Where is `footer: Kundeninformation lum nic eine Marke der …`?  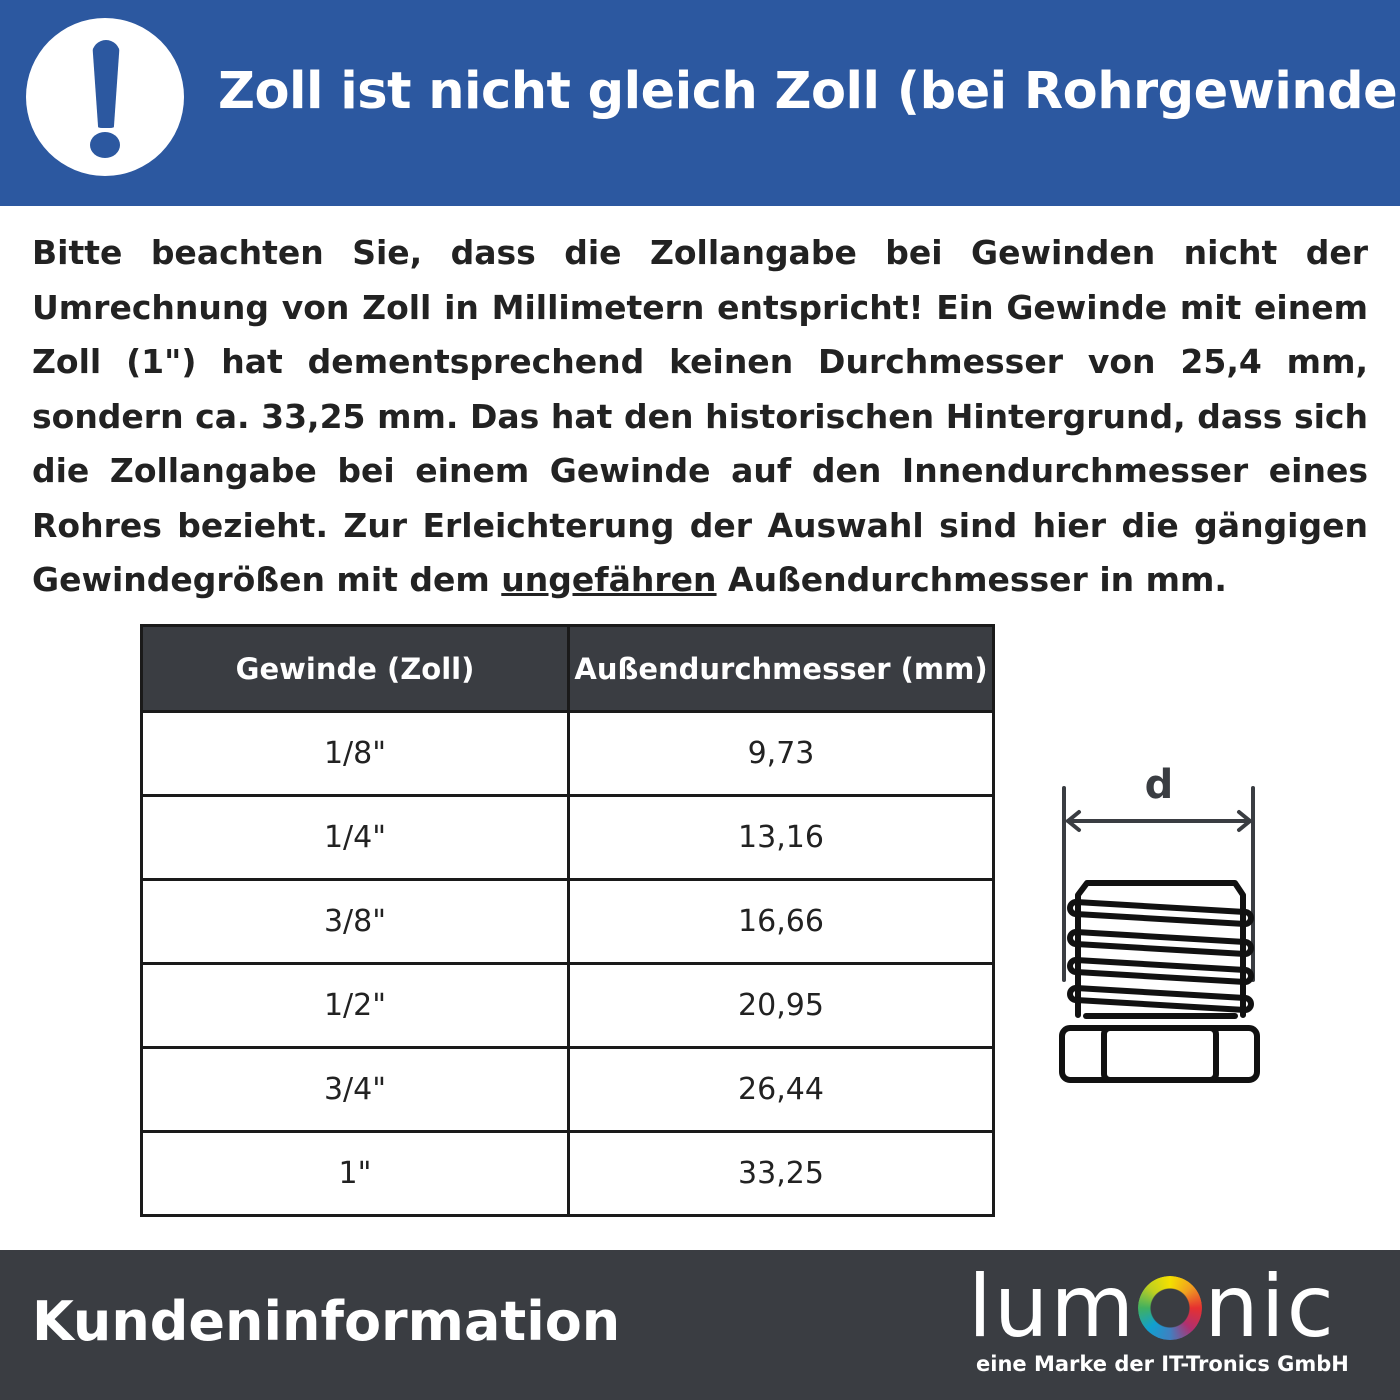
footer: Kundeninformation lum nic eine Marke der … is located at coordinates (700, 1325).